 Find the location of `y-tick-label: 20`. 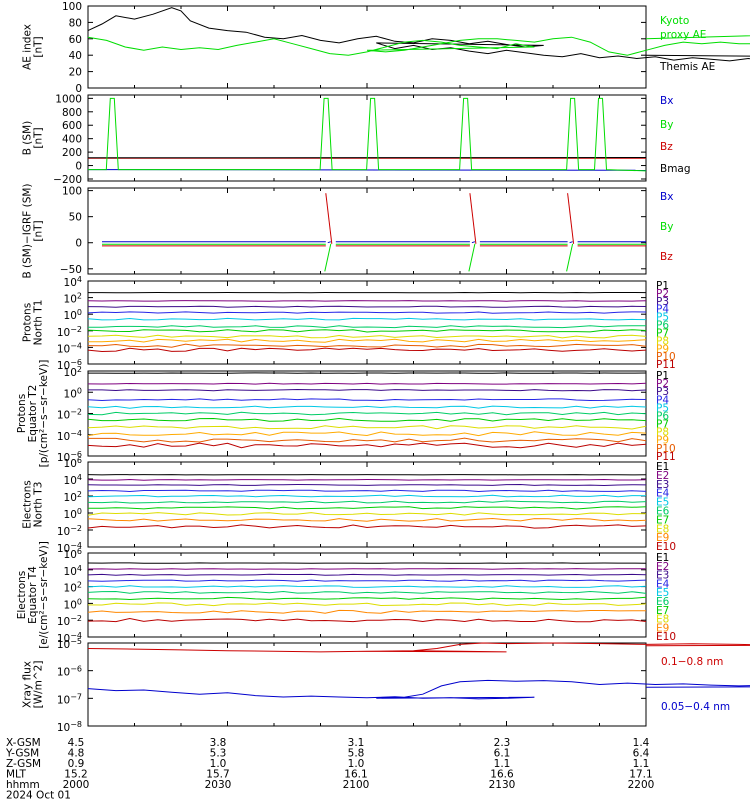

y-tick-label: 20 is located at coordinates (75, 73).